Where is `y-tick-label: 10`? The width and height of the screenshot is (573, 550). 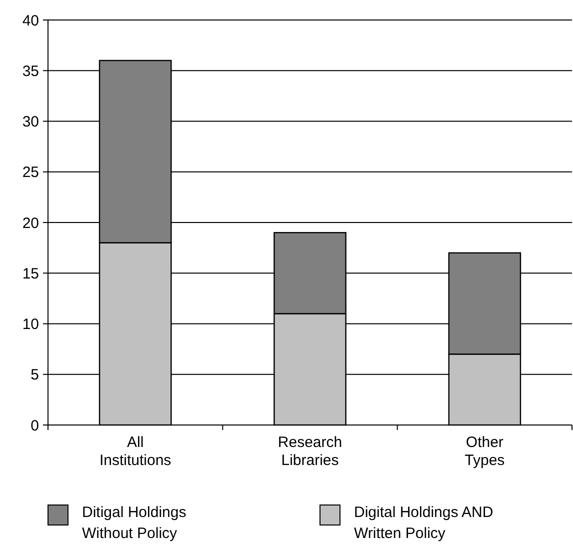 y-tick-label: 10 is located at coordinates (30, 324).